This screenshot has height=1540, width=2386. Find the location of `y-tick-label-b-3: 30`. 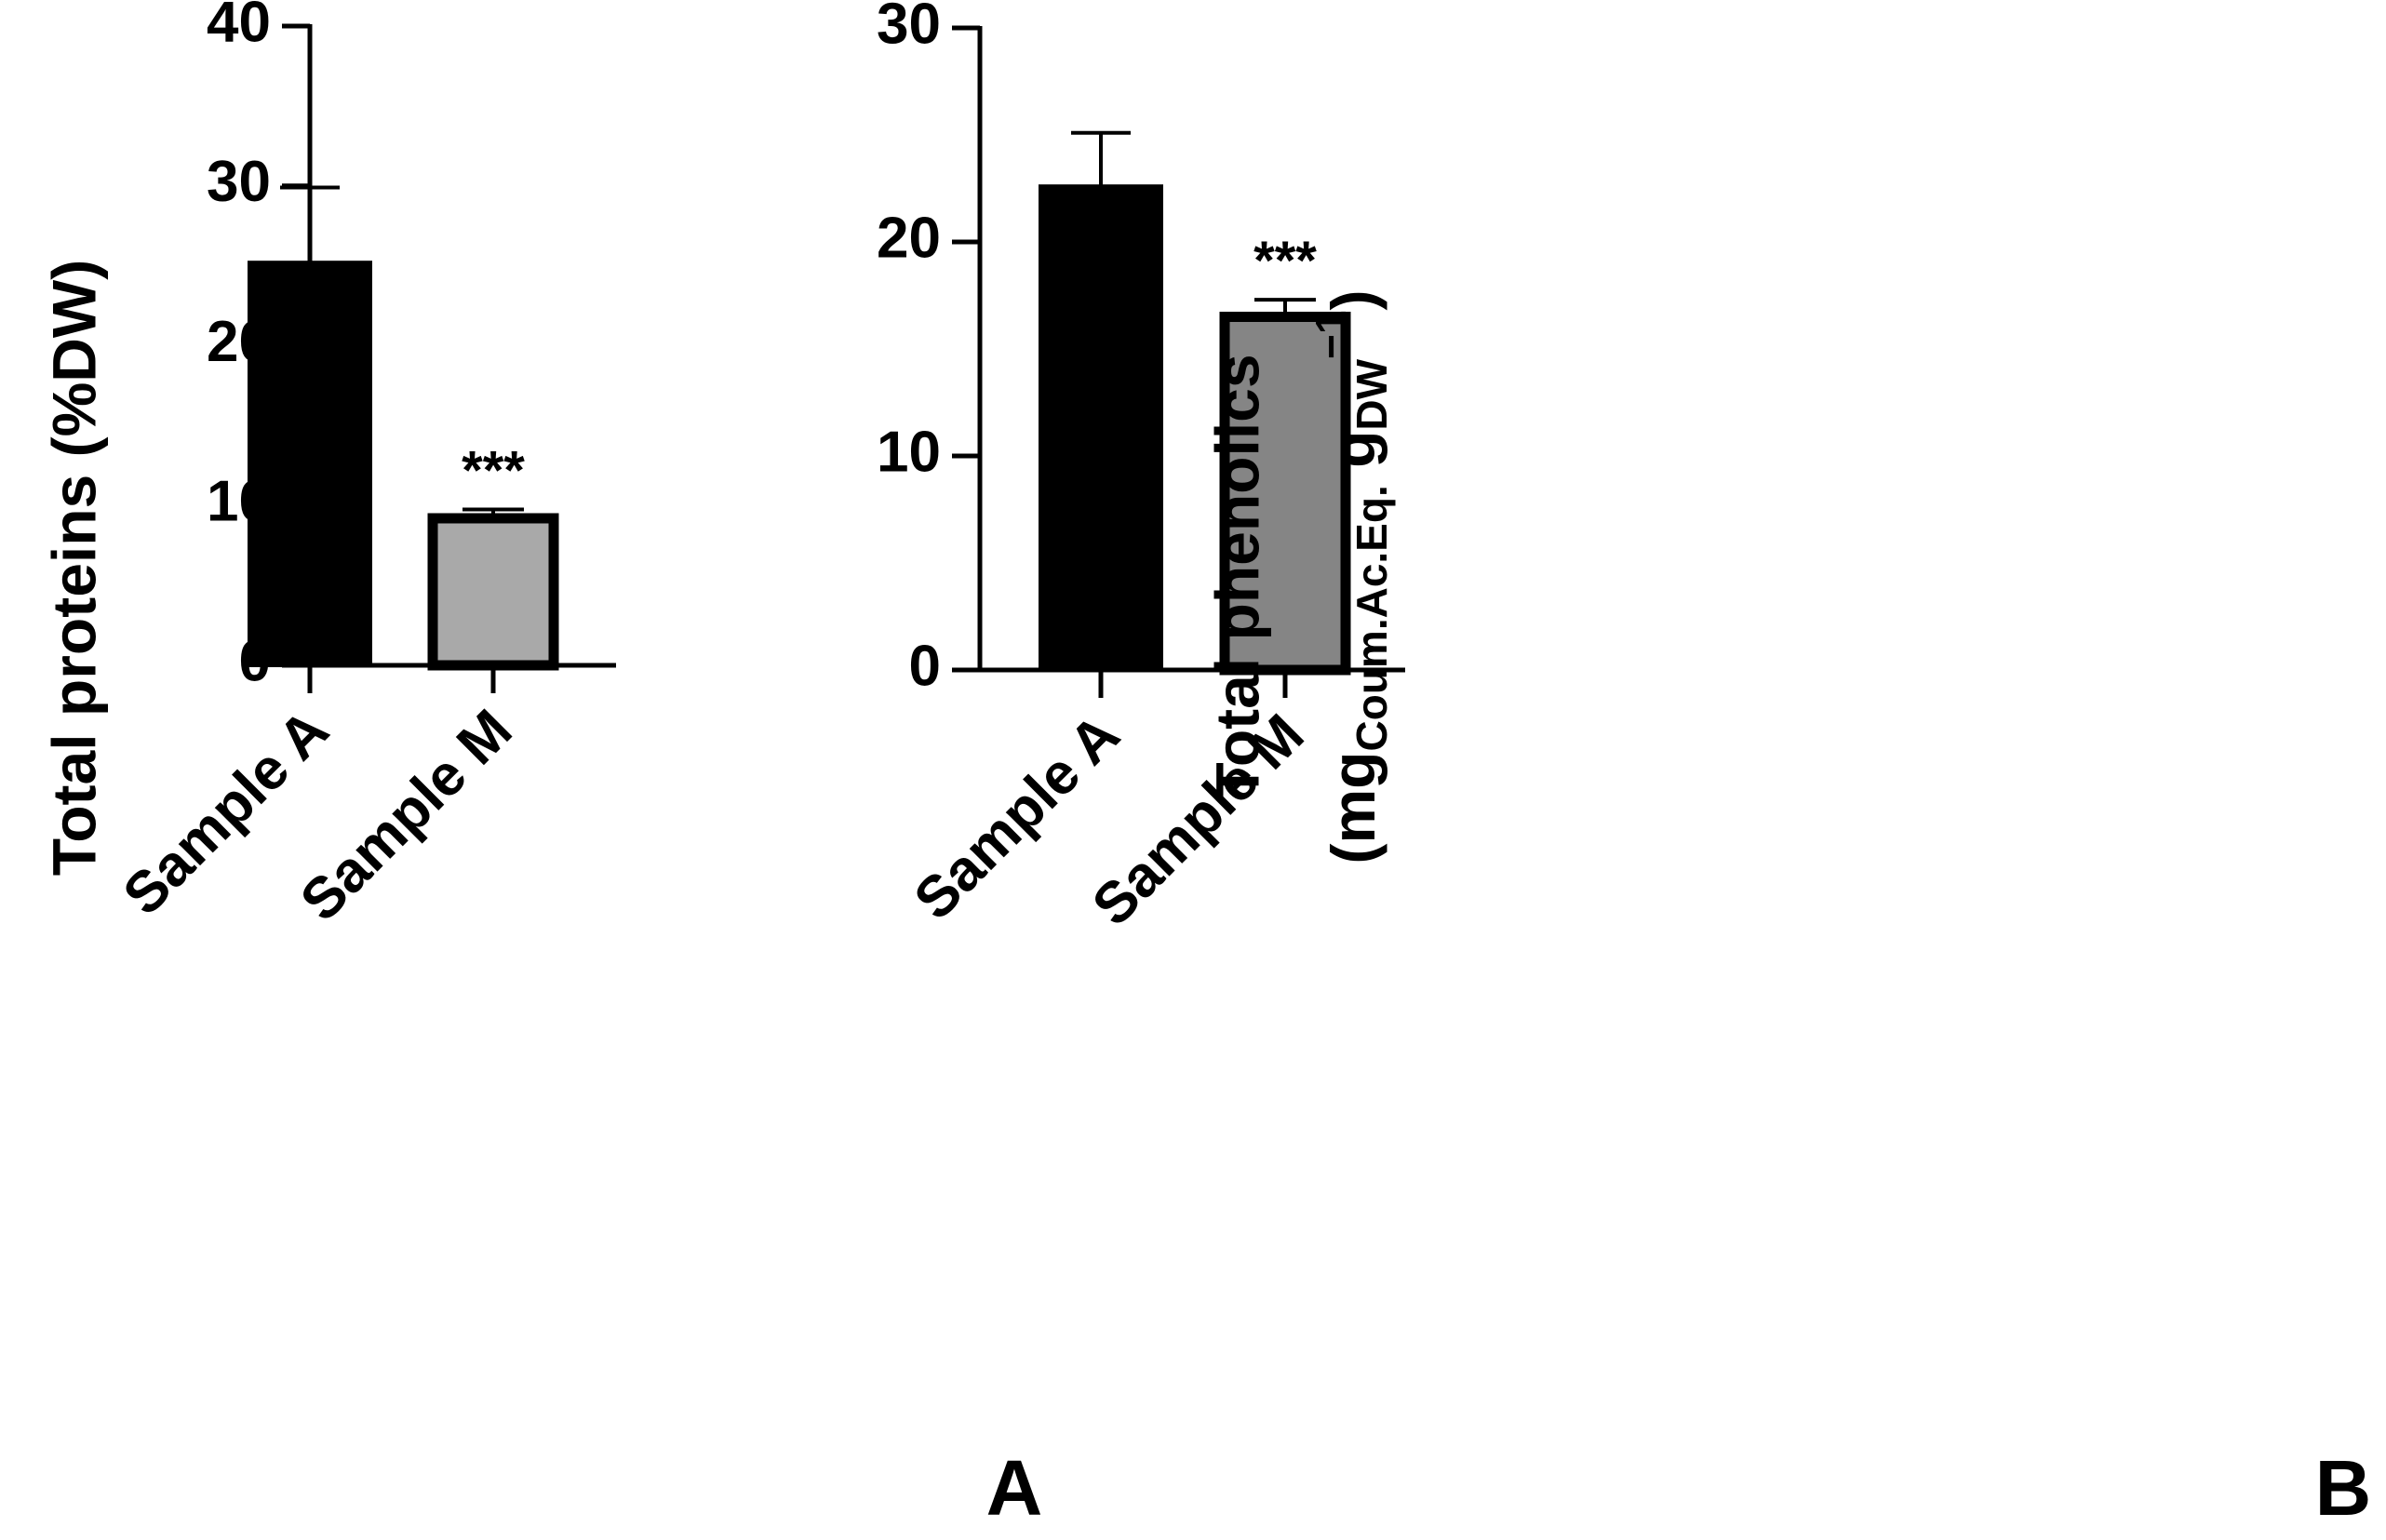

y-tick-label-b-3: 30 is located at coordinates (909, 28).